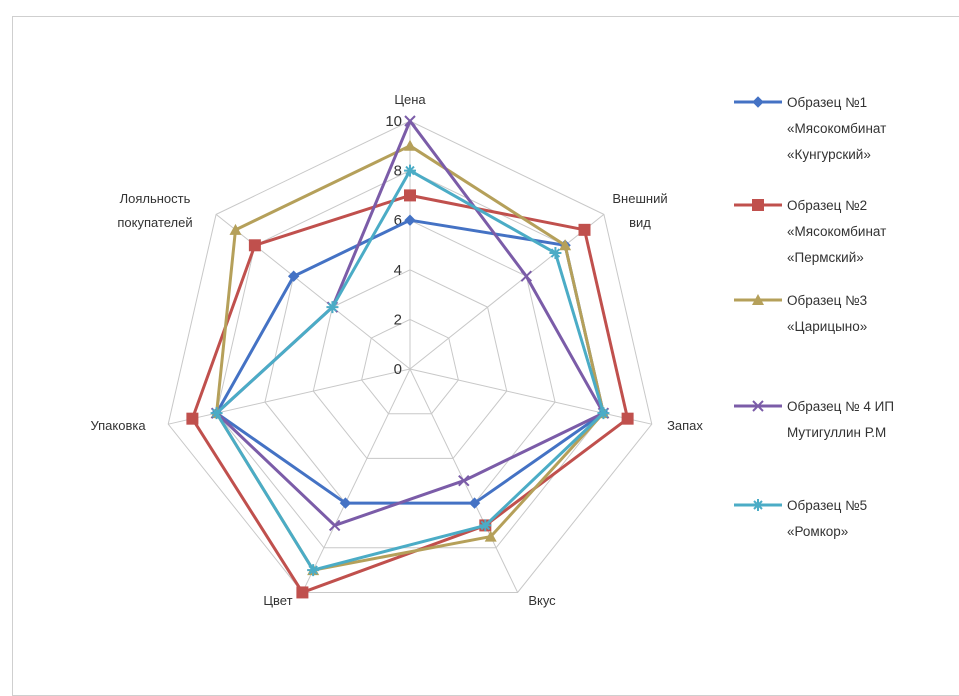  Describe the element at coordinates (827, 518) in the screenshot. I see `legend-label: Образец №5 «Ромкор»` at that location.